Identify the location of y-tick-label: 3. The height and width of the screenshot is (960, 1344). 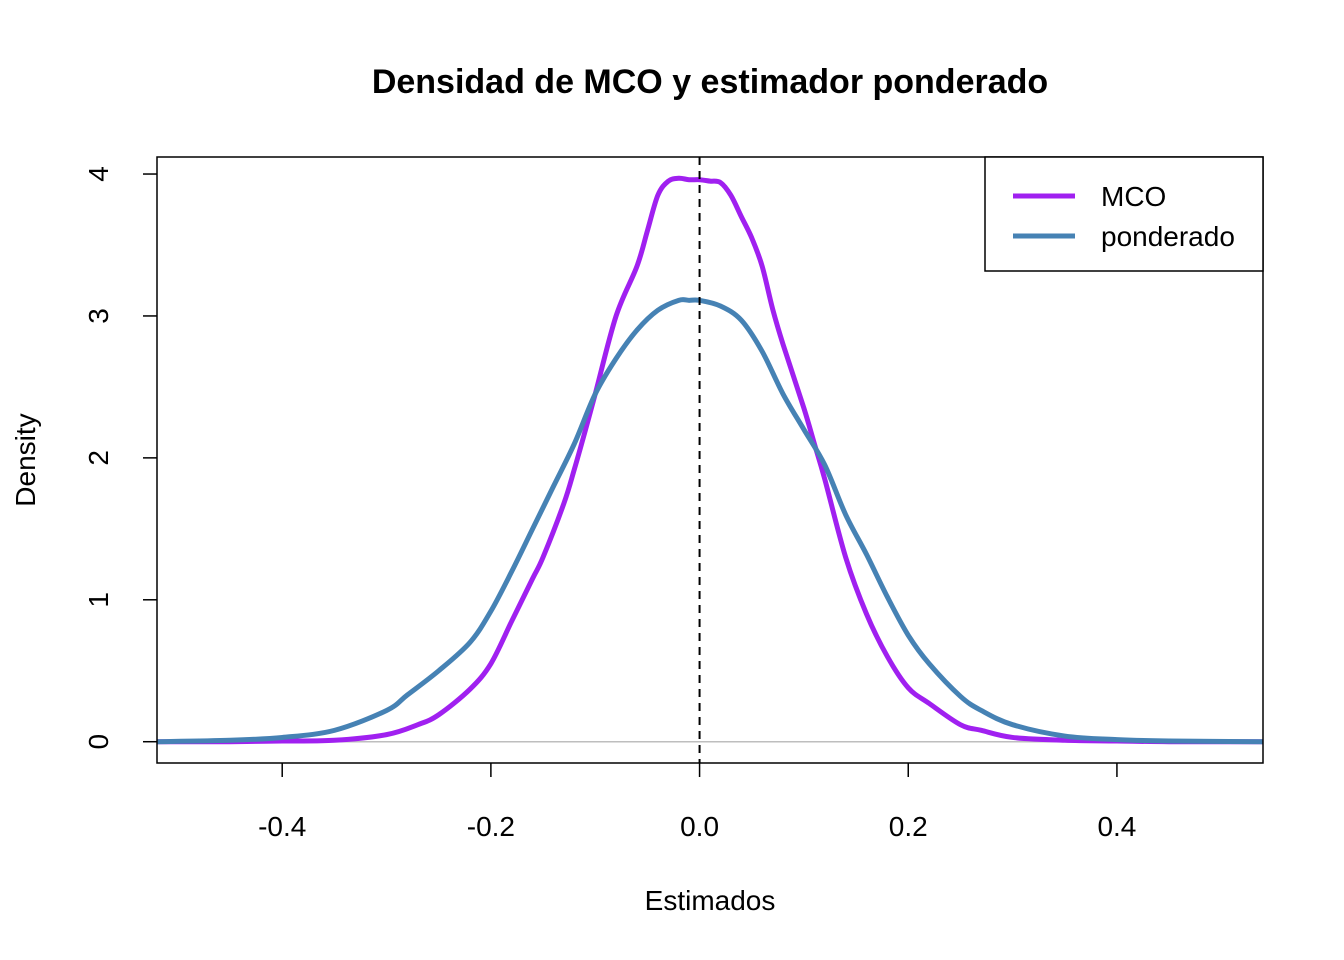
(98, 316).